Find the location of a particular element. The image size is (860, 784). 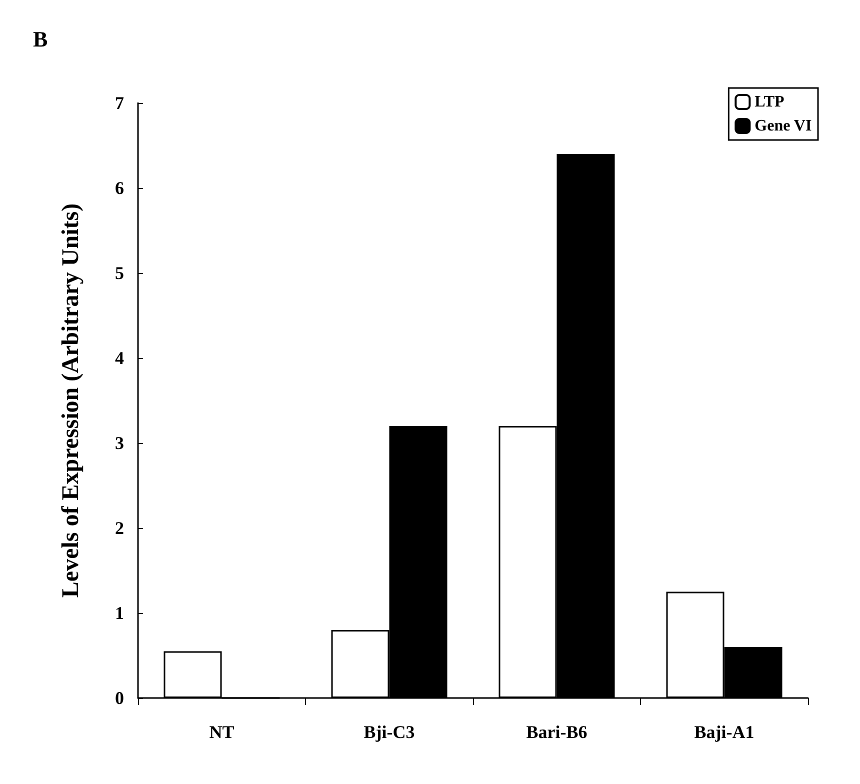

y-tick-label: 6 is located at coordinates (119, 188).